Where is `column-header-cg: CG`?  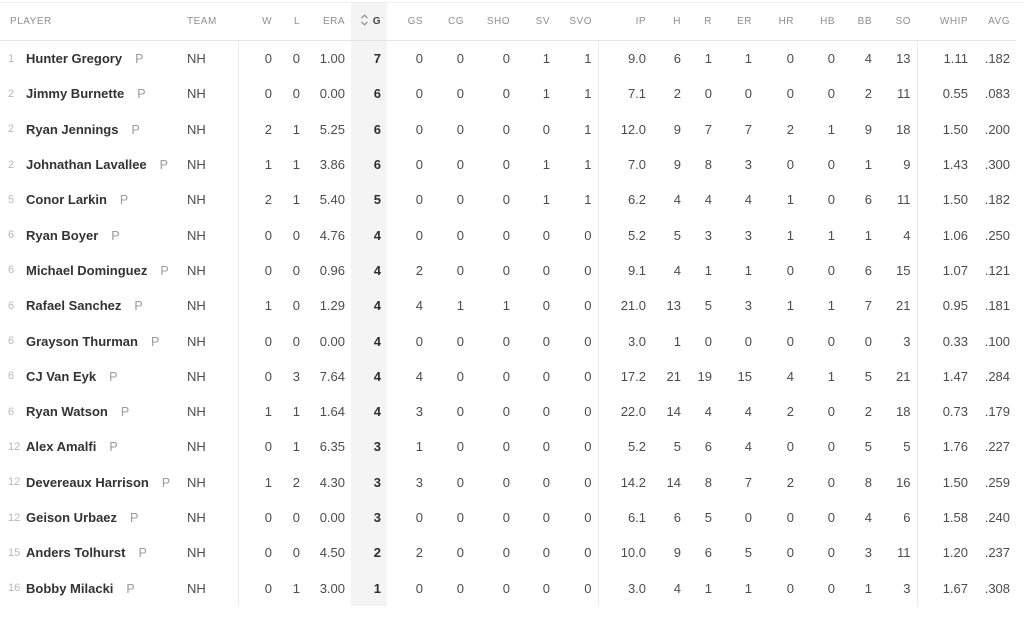
column-header-cg: CG is located at coordinates (450, 22).